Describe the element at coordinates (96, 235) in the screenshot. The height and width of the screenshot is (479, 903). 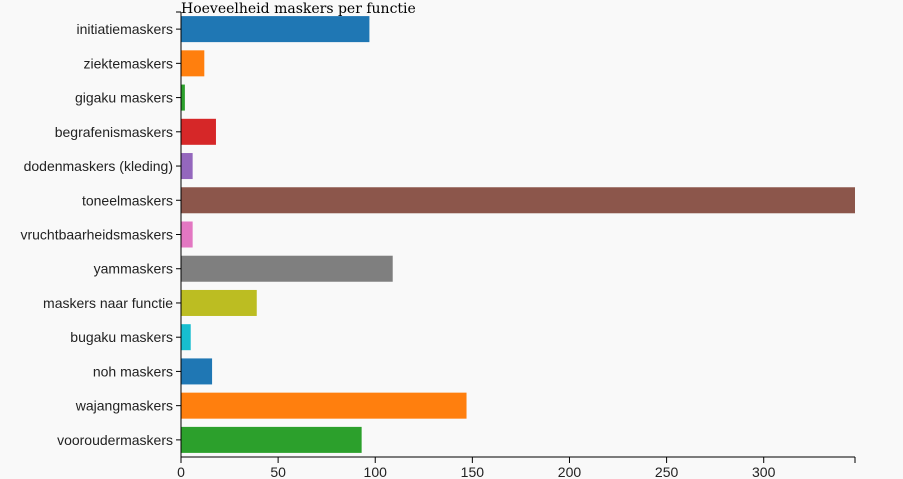
I see `category-label: vruchtbaarheidsmaskers` at that location.